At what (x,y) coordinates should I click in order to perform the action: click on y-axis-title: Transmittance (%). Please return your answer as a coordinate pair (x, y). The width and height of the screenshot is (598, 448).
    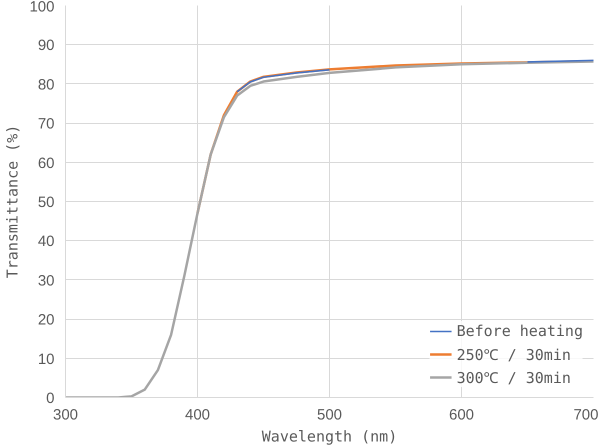
    Looking at the image, I should click on (12, 201).